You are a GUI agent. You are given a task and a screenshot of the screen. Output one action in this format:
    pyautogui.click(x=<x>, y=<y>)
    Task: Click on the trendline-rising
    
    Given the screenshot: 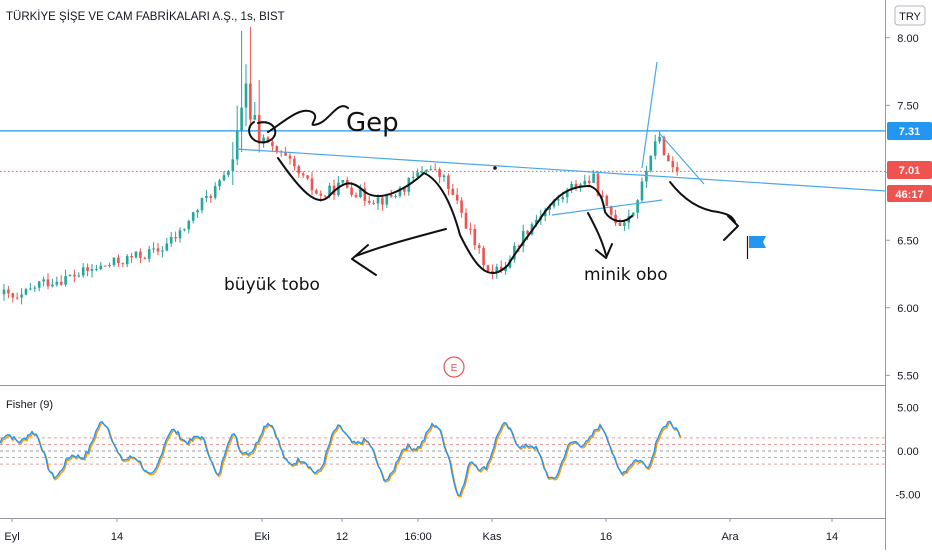 What is the action you would take?
    pyautogui.click(x=607, y=207)
    